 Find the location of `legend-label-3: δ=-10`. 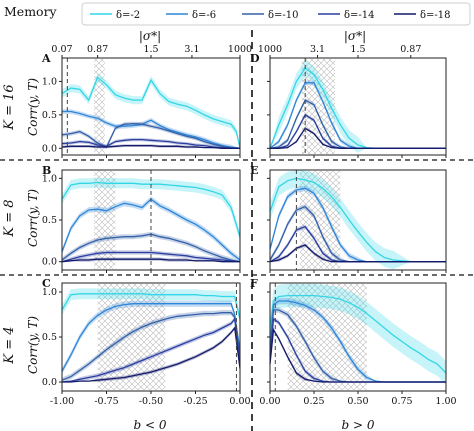

legend-label-3: δ=-10 is located at coordinates (283, 15).